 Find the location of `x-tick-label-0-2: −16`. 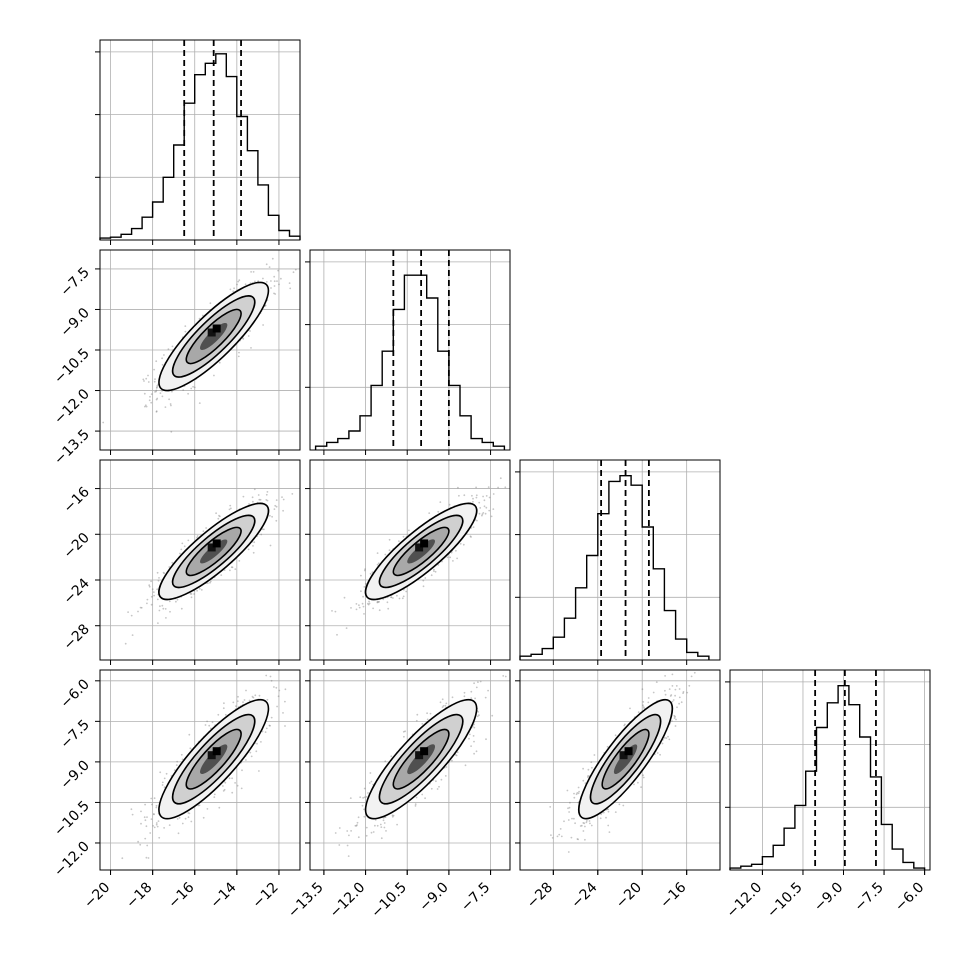

x-tick-label-0-2: −16 is located at coordinates (181, 895).